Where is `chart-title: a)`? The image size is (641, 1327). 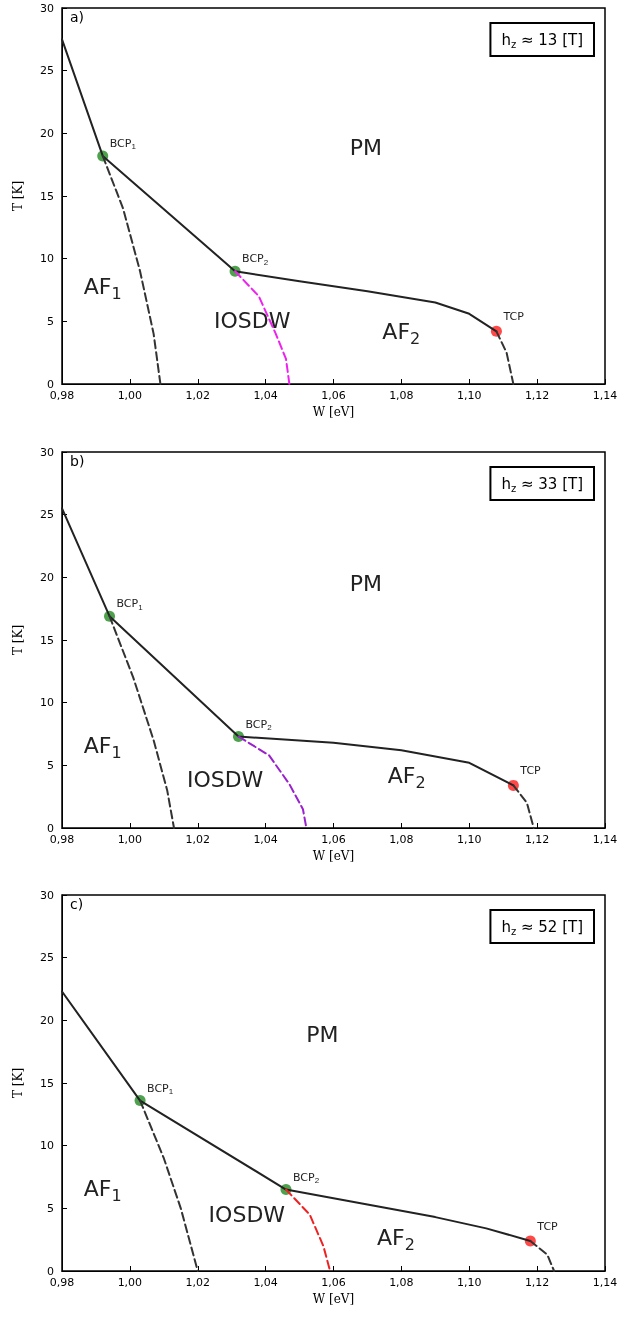
chart-title: a) is located at coordinates (77, 17).